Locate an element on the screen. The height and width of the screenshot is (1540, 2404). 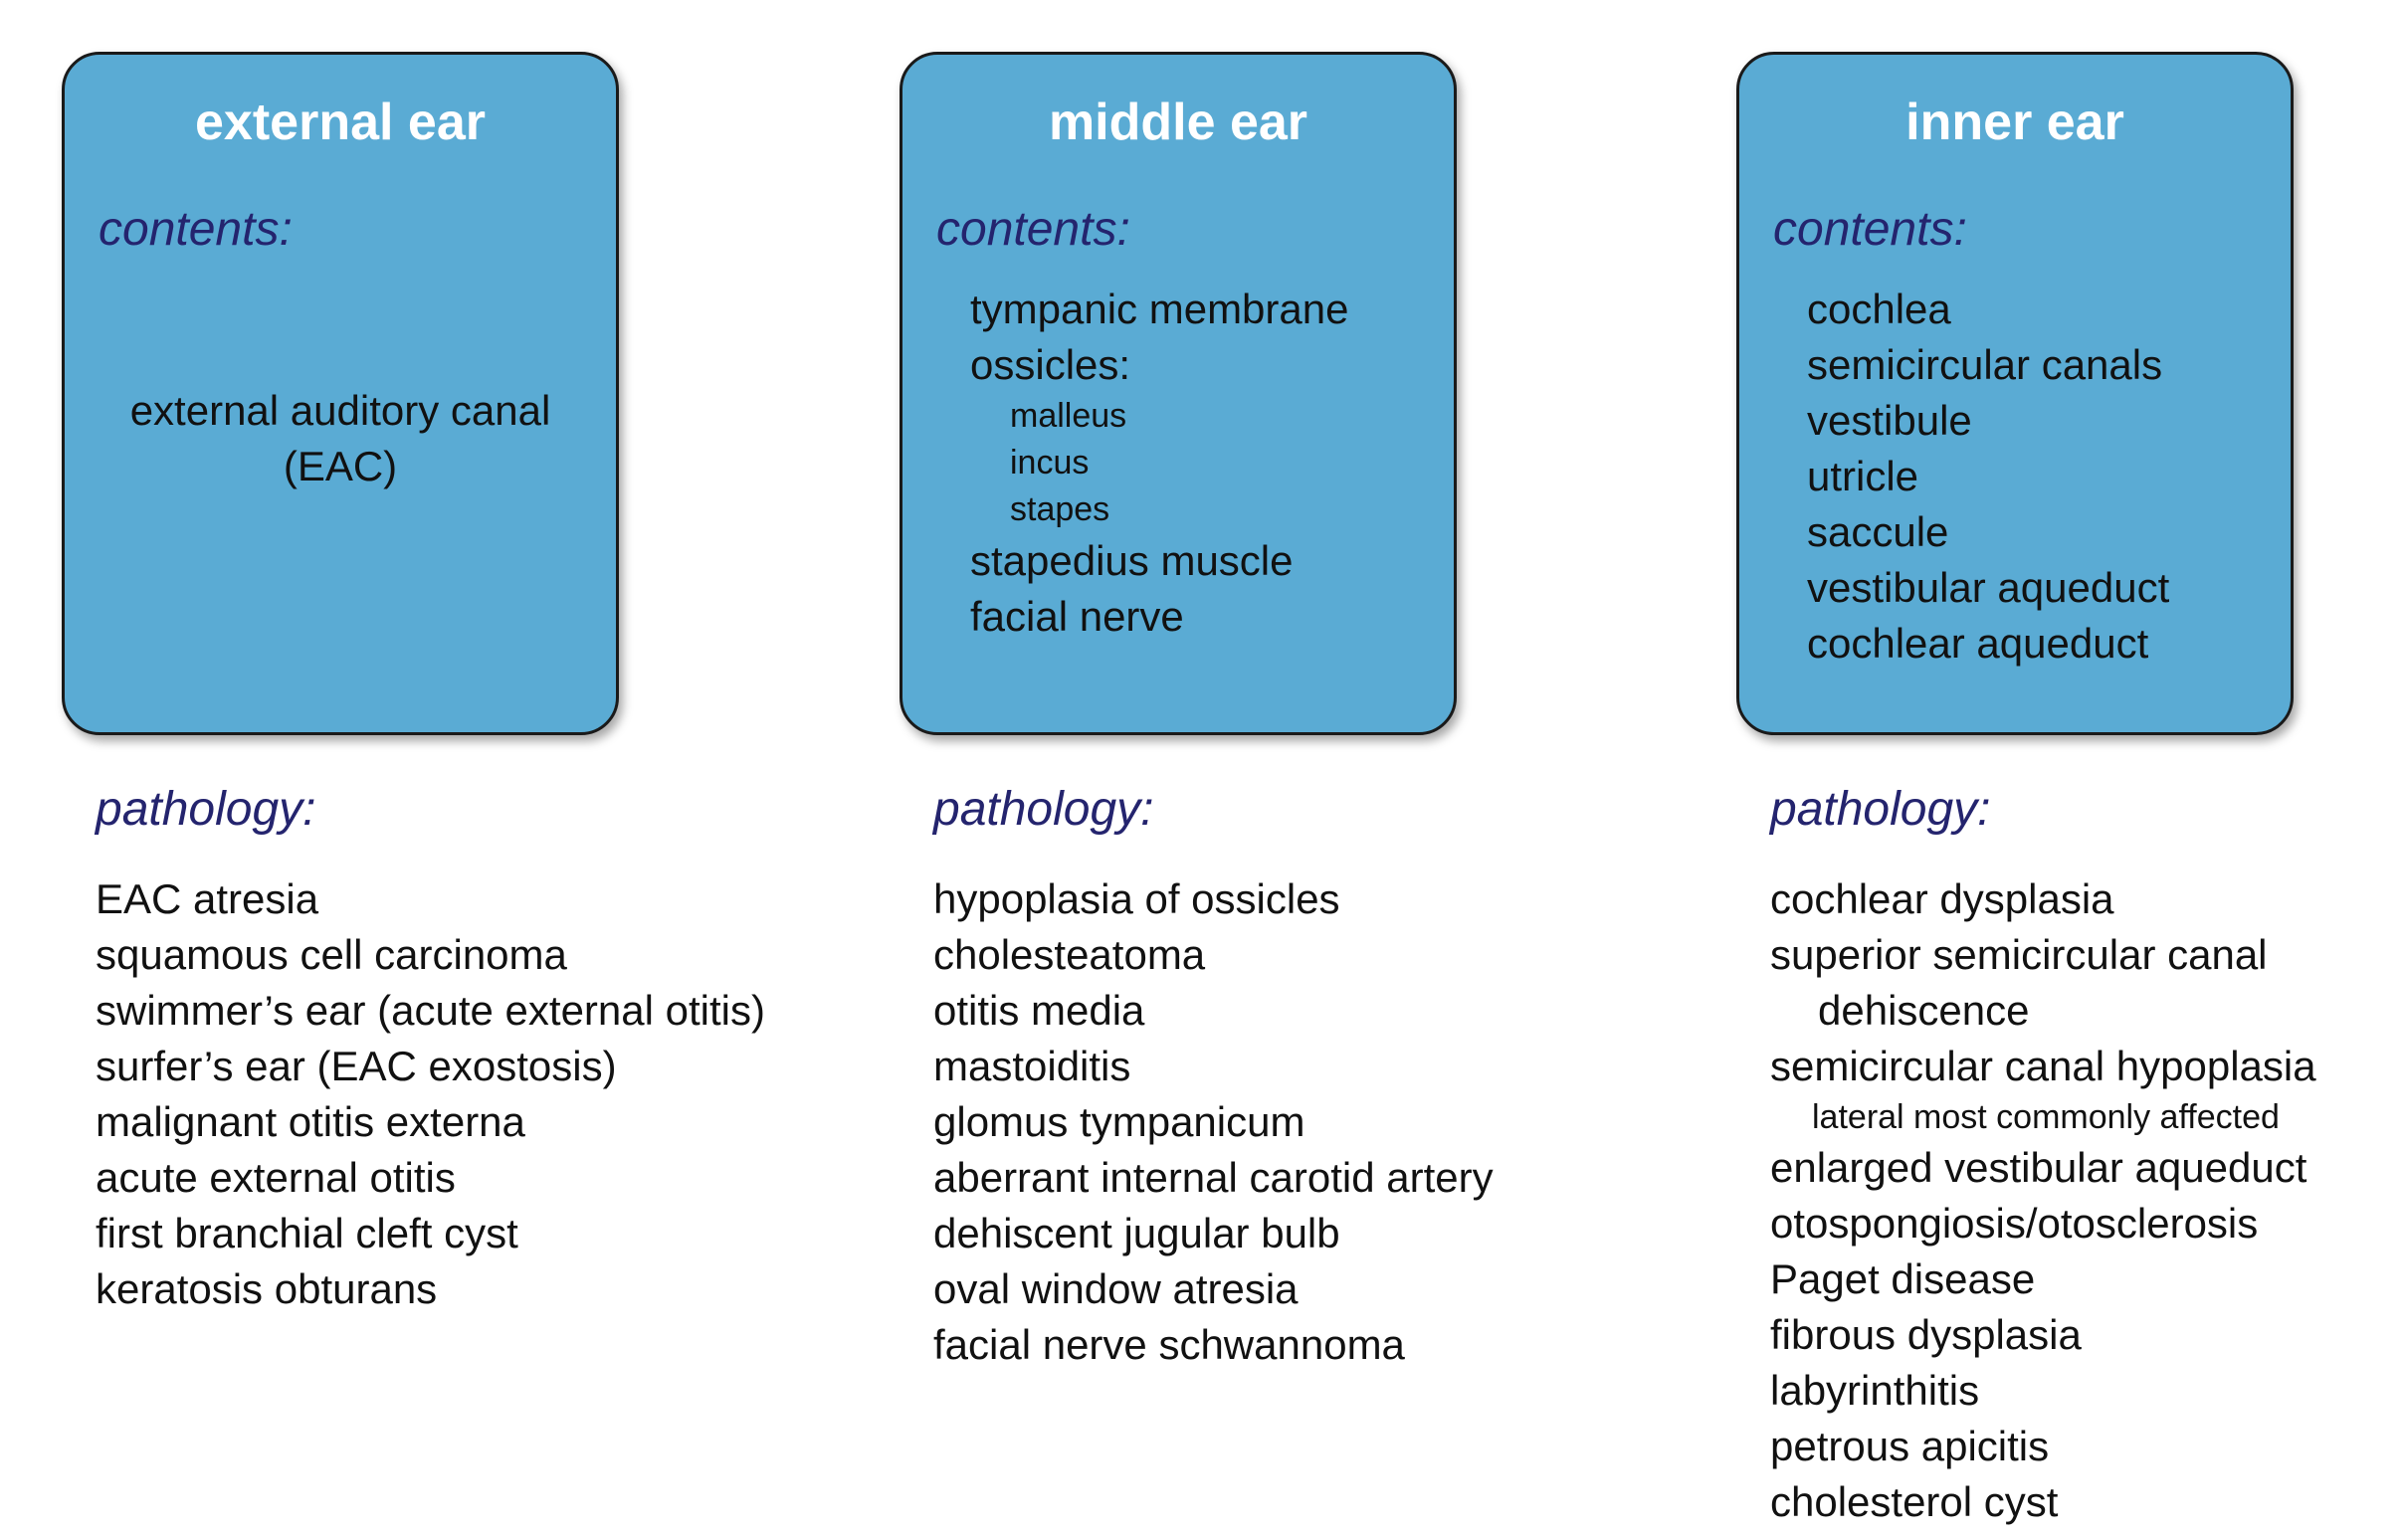
external-ear-pathology-label: pathology: is located at coordinates (206, 809).